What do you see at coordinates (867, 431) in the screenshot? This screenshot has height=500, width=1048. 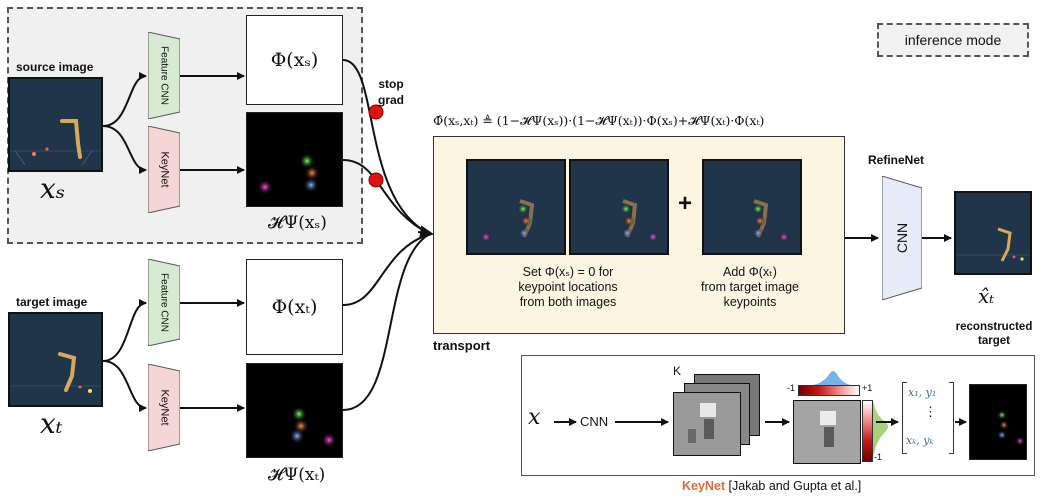 I see `side-scale-bar` at bounding box center [867, 431].